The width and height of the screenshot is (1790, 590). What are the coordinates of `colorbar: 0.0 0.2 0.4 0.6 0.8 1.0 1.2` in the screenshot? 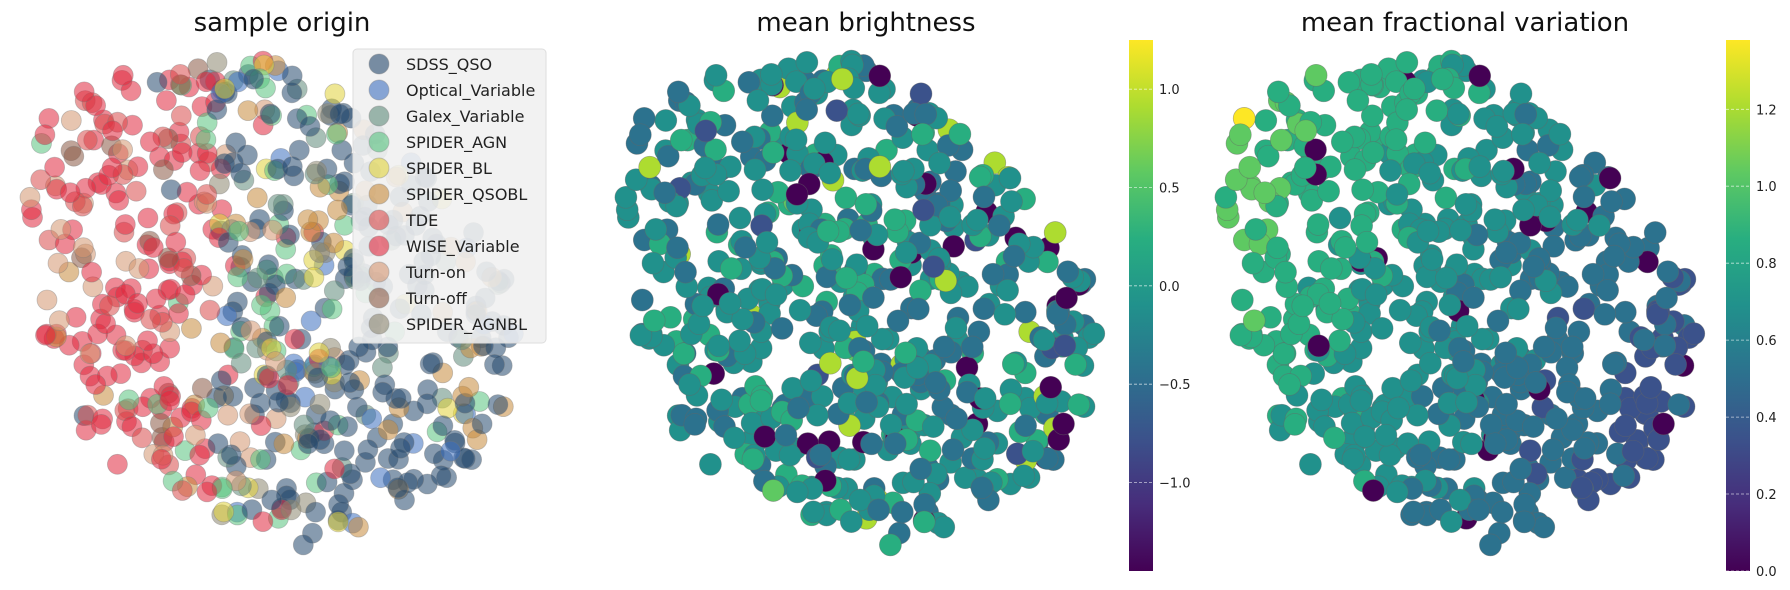 It's located at (1751, 310).